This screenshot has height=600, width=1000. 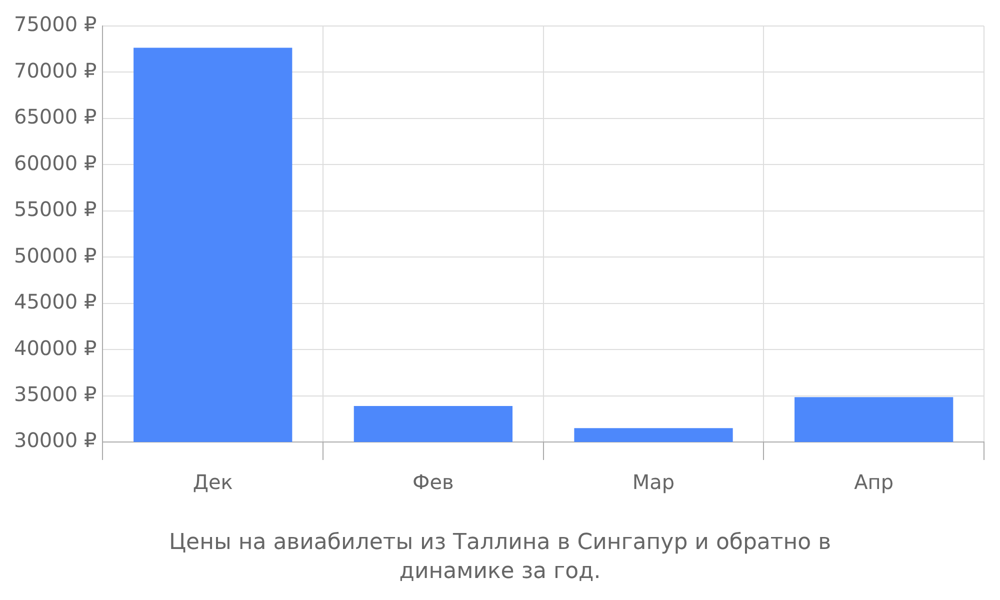 What do you see at coordinates (55, 302) in the screenshot?
I see `y-tick-label: 45000 ₽` at bounding box center [55, 302].